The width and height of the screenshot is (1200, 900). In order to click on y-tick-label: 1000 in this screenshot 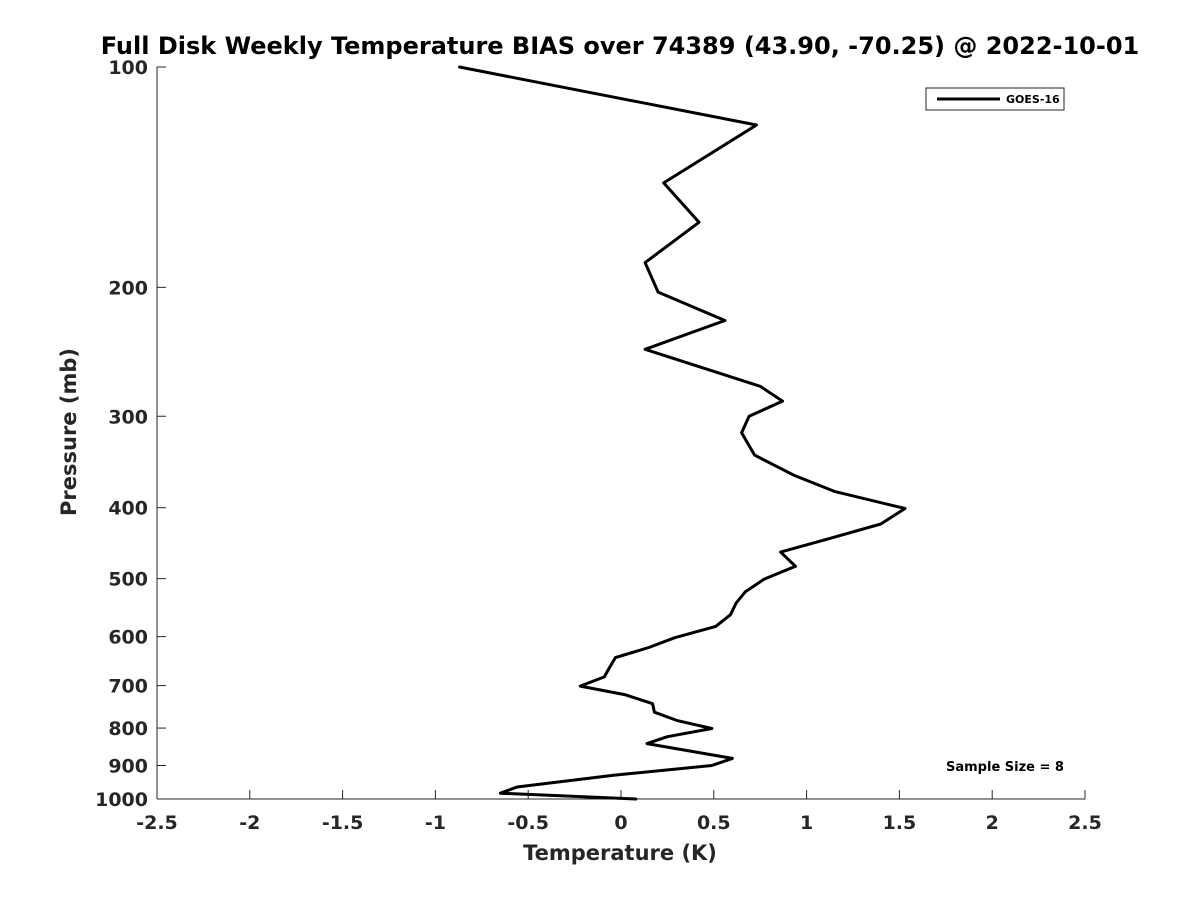, I will do `click(121, 800)`.